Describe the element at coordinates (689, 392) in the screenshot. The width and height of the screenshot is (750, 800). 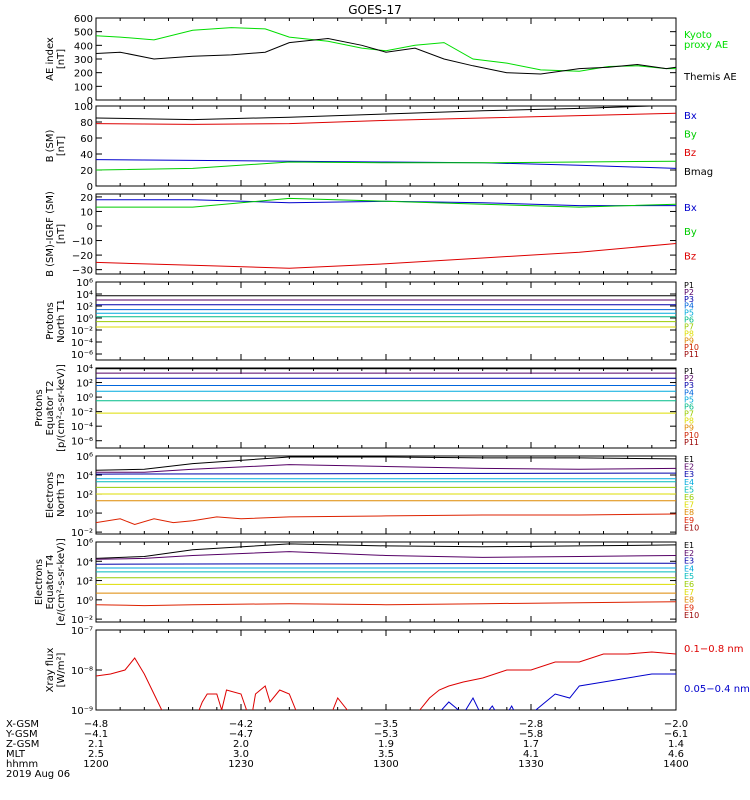
I see `legend-item: P4` at that location.